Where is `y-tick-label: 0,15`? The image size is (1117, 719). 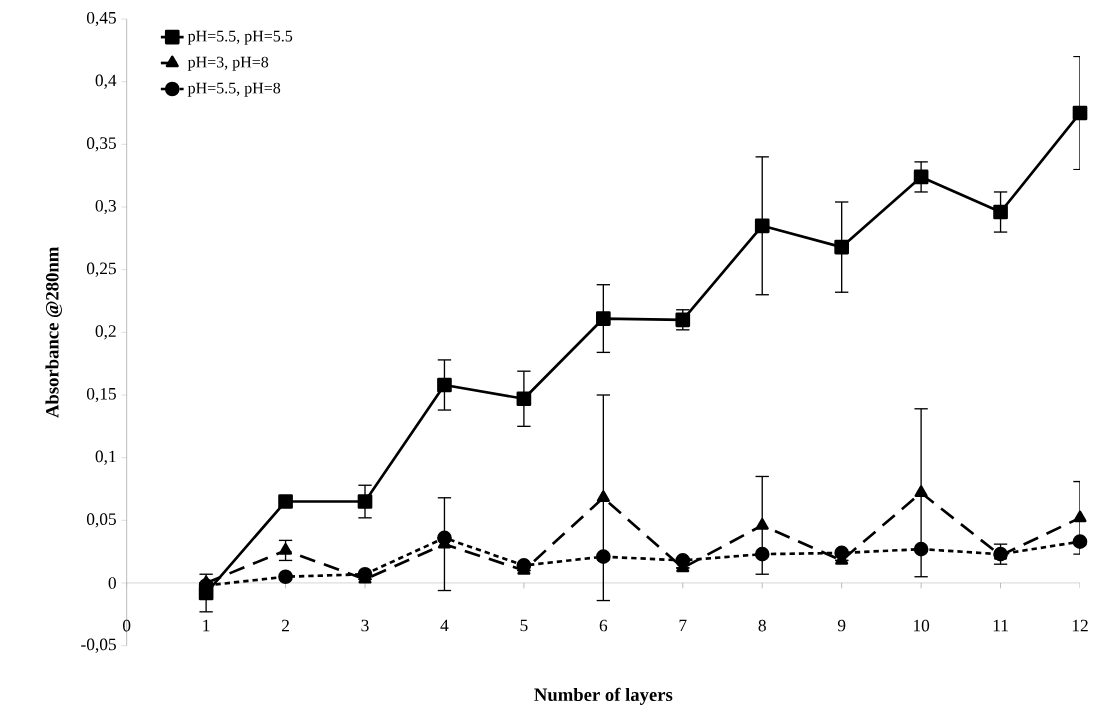
y-tick-label: 0,15 is located at coordinates (101, 395).